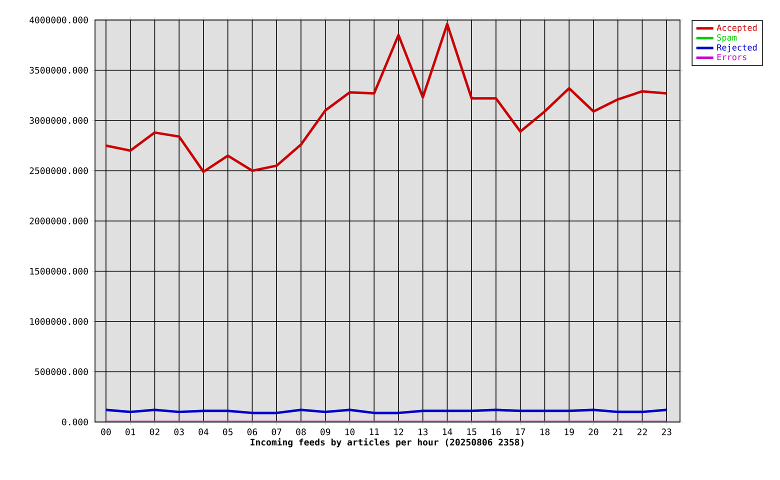  Describe the element at coordinates (374, 432) in the screenshot. I see `x-tick-label: 11` at that location.